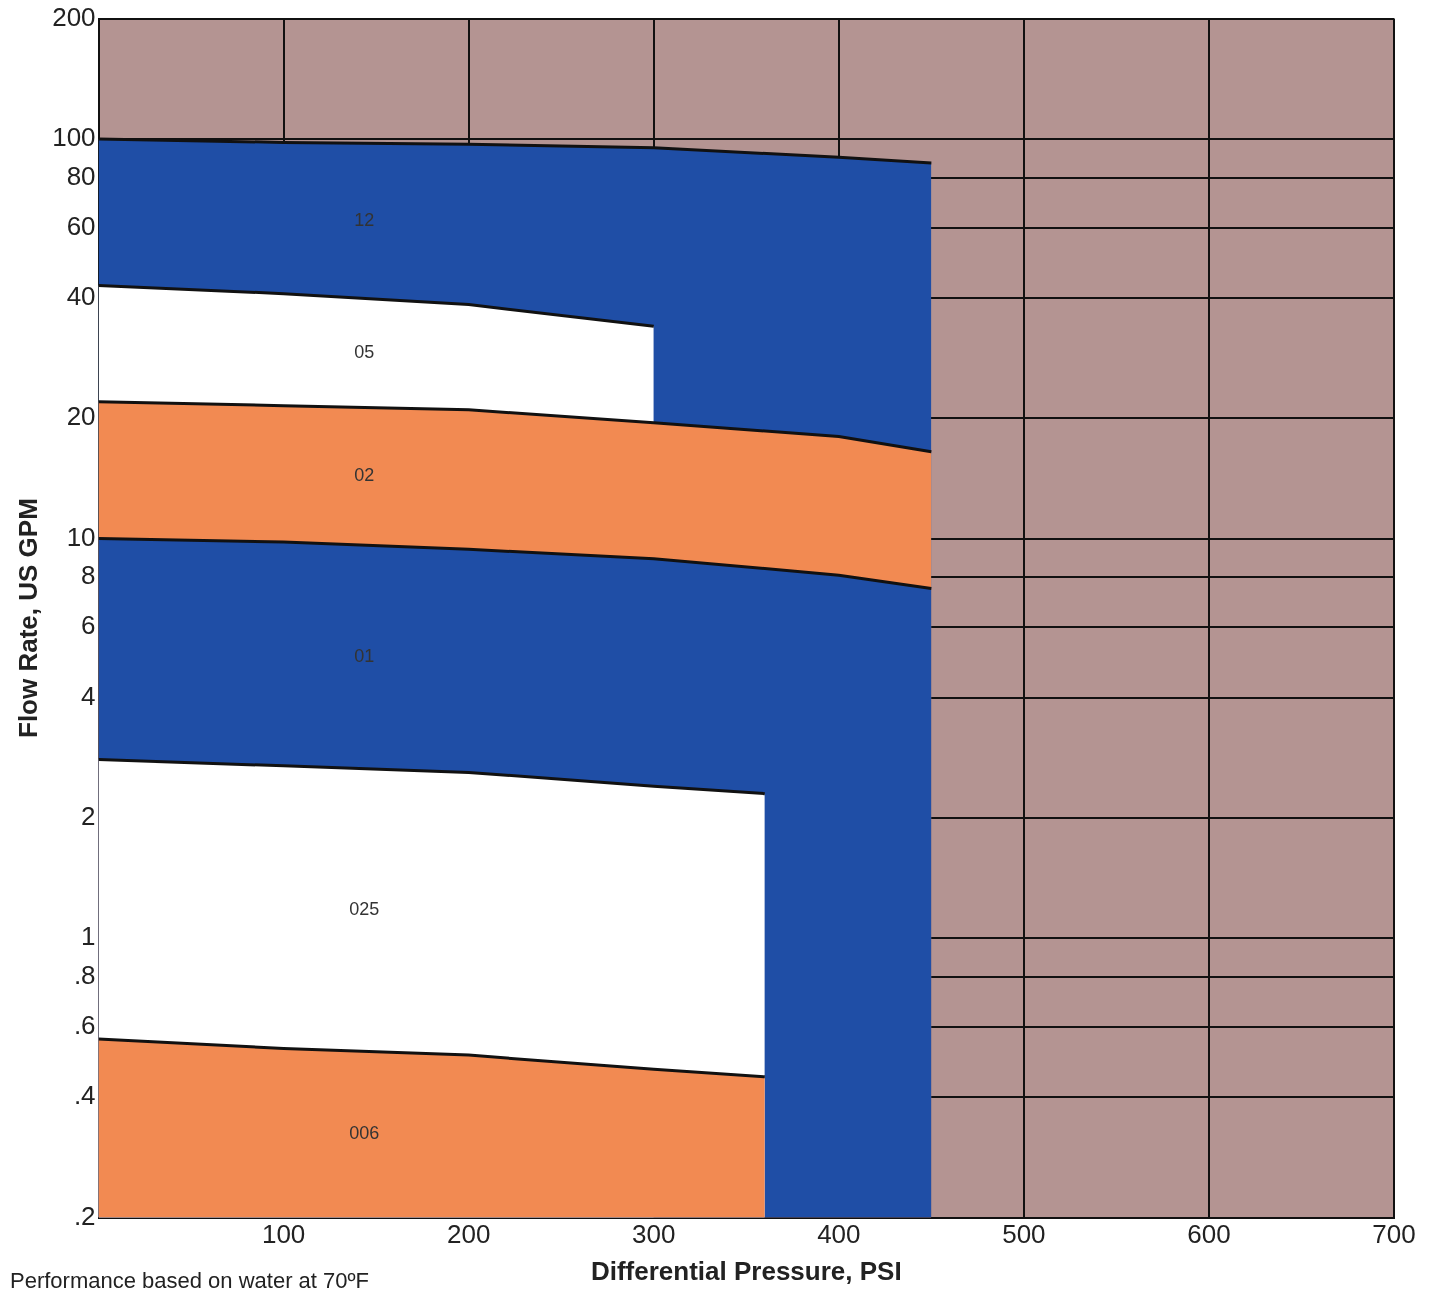 The height and width of the screenshot is (1302, 1434). What do you see at coordinates (839, 1234) in the screenshot?
I see `x-tick-label: 400` at bounding box center [839, 1234].